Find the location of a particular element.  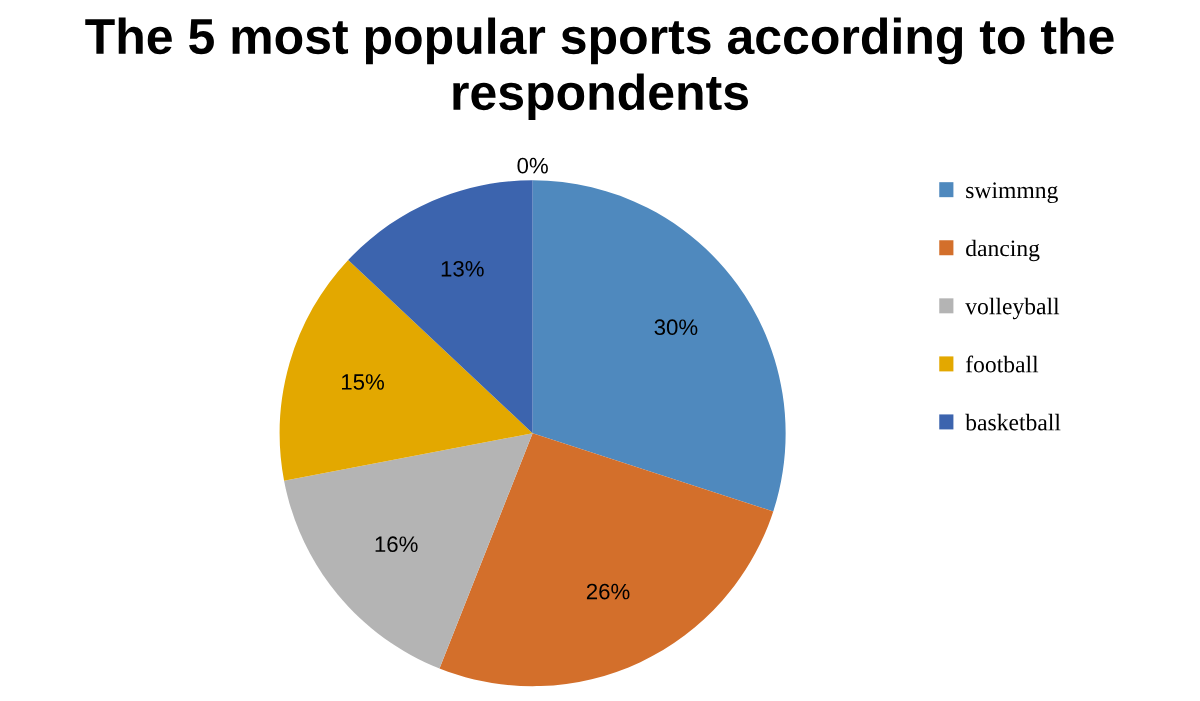

legend-label: volleyball is located at coordinates (1012, 308).